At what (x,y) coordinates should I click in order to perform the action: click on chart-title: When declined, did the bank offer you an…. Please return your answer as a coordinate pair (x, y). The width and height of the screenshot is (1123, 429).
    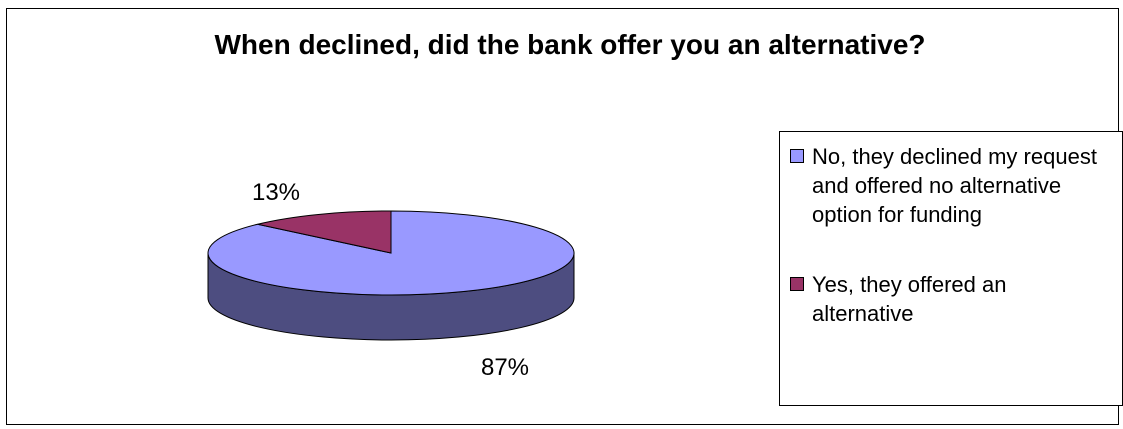
    Looking at the image, I should click on (570, 44).